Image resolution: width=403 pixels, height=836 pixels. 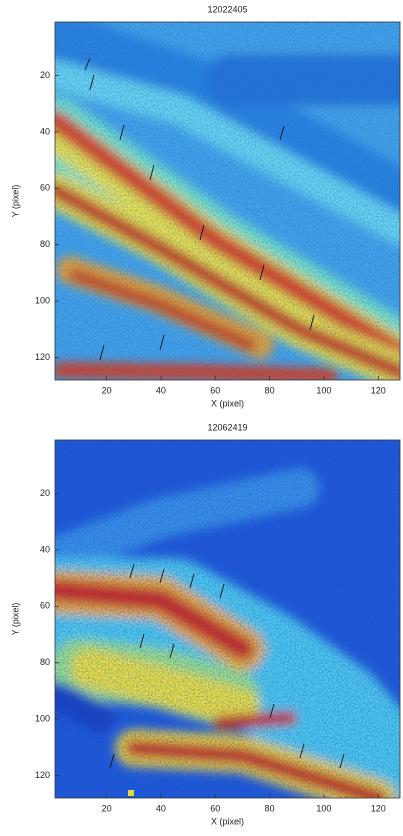 I want to click on chart-title: 12022405, so click(x=227, y=9).